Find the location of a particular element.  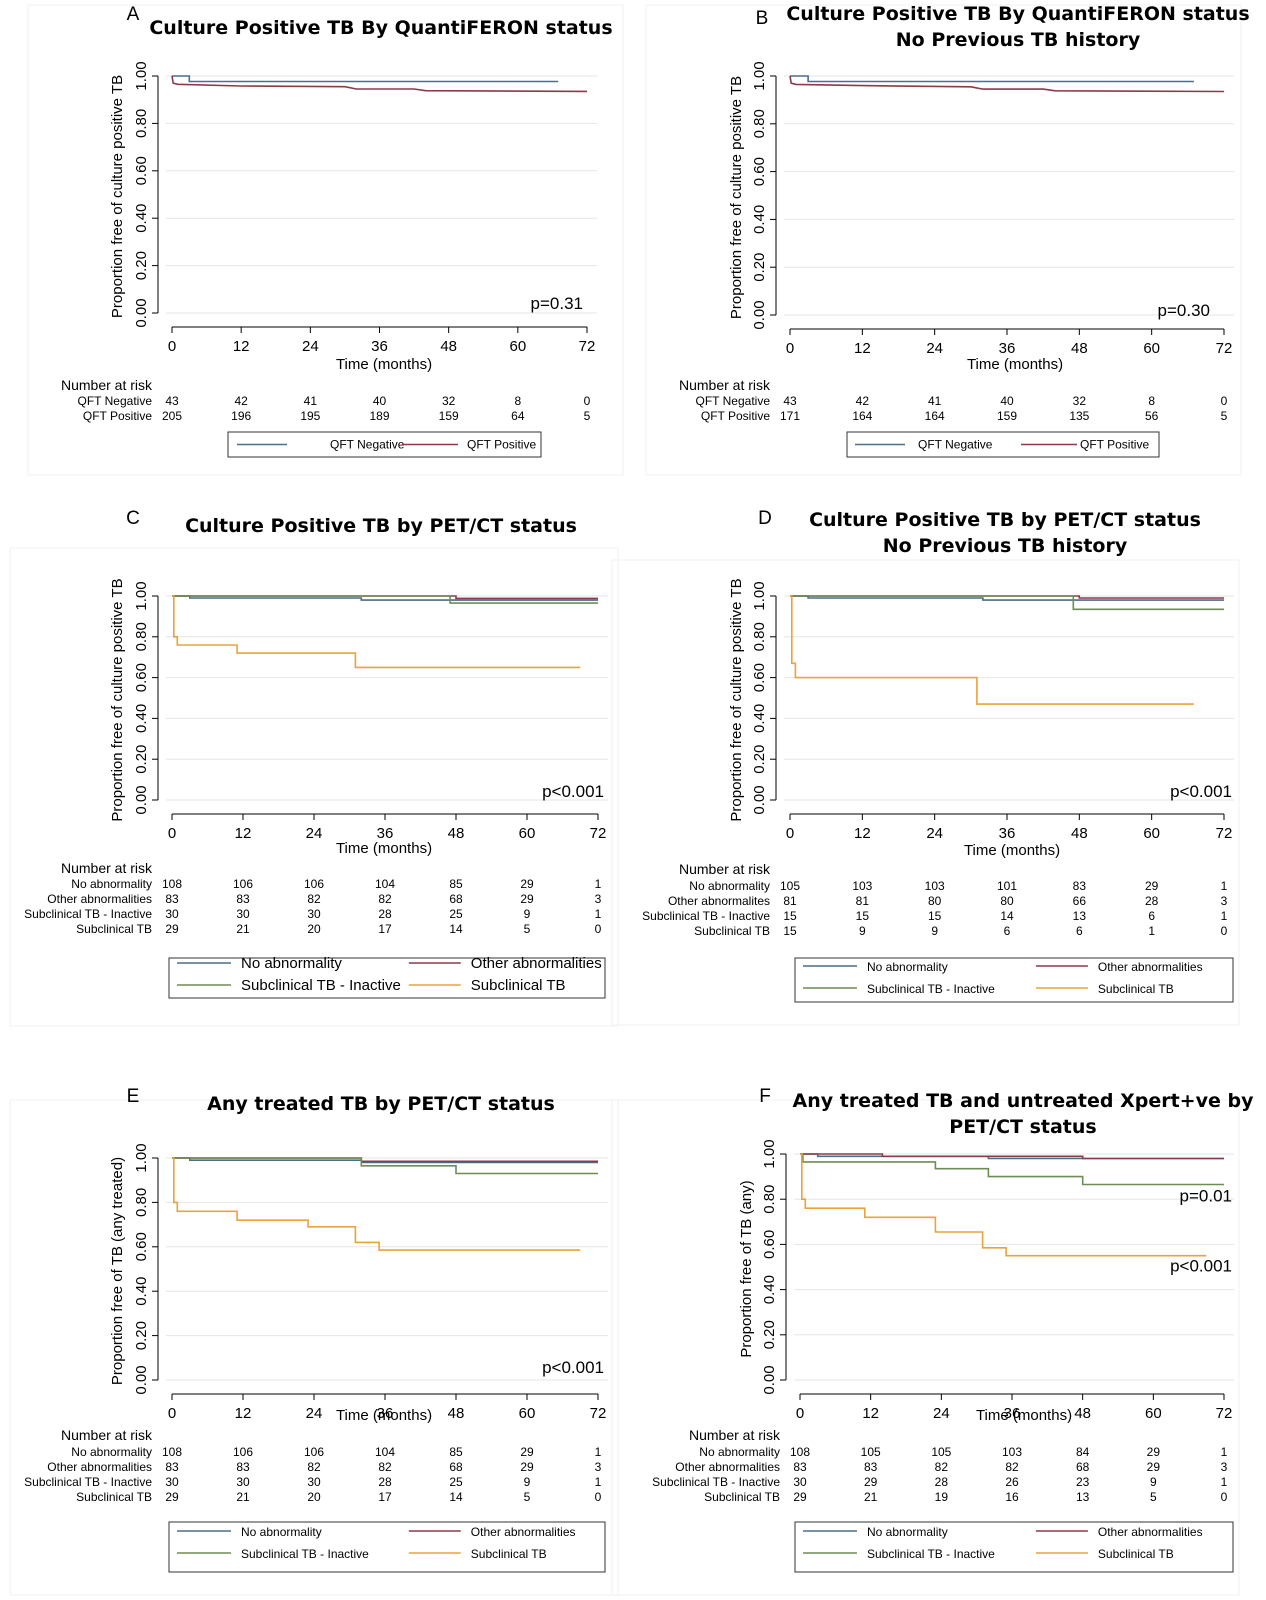

x-tick-label: 12 is located at coordinates (870, 1413).